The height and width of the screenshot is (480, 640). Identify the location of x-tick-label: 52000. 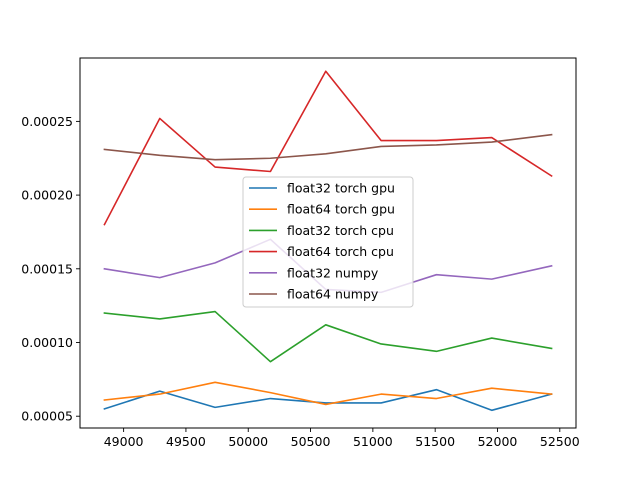
(498, 441).